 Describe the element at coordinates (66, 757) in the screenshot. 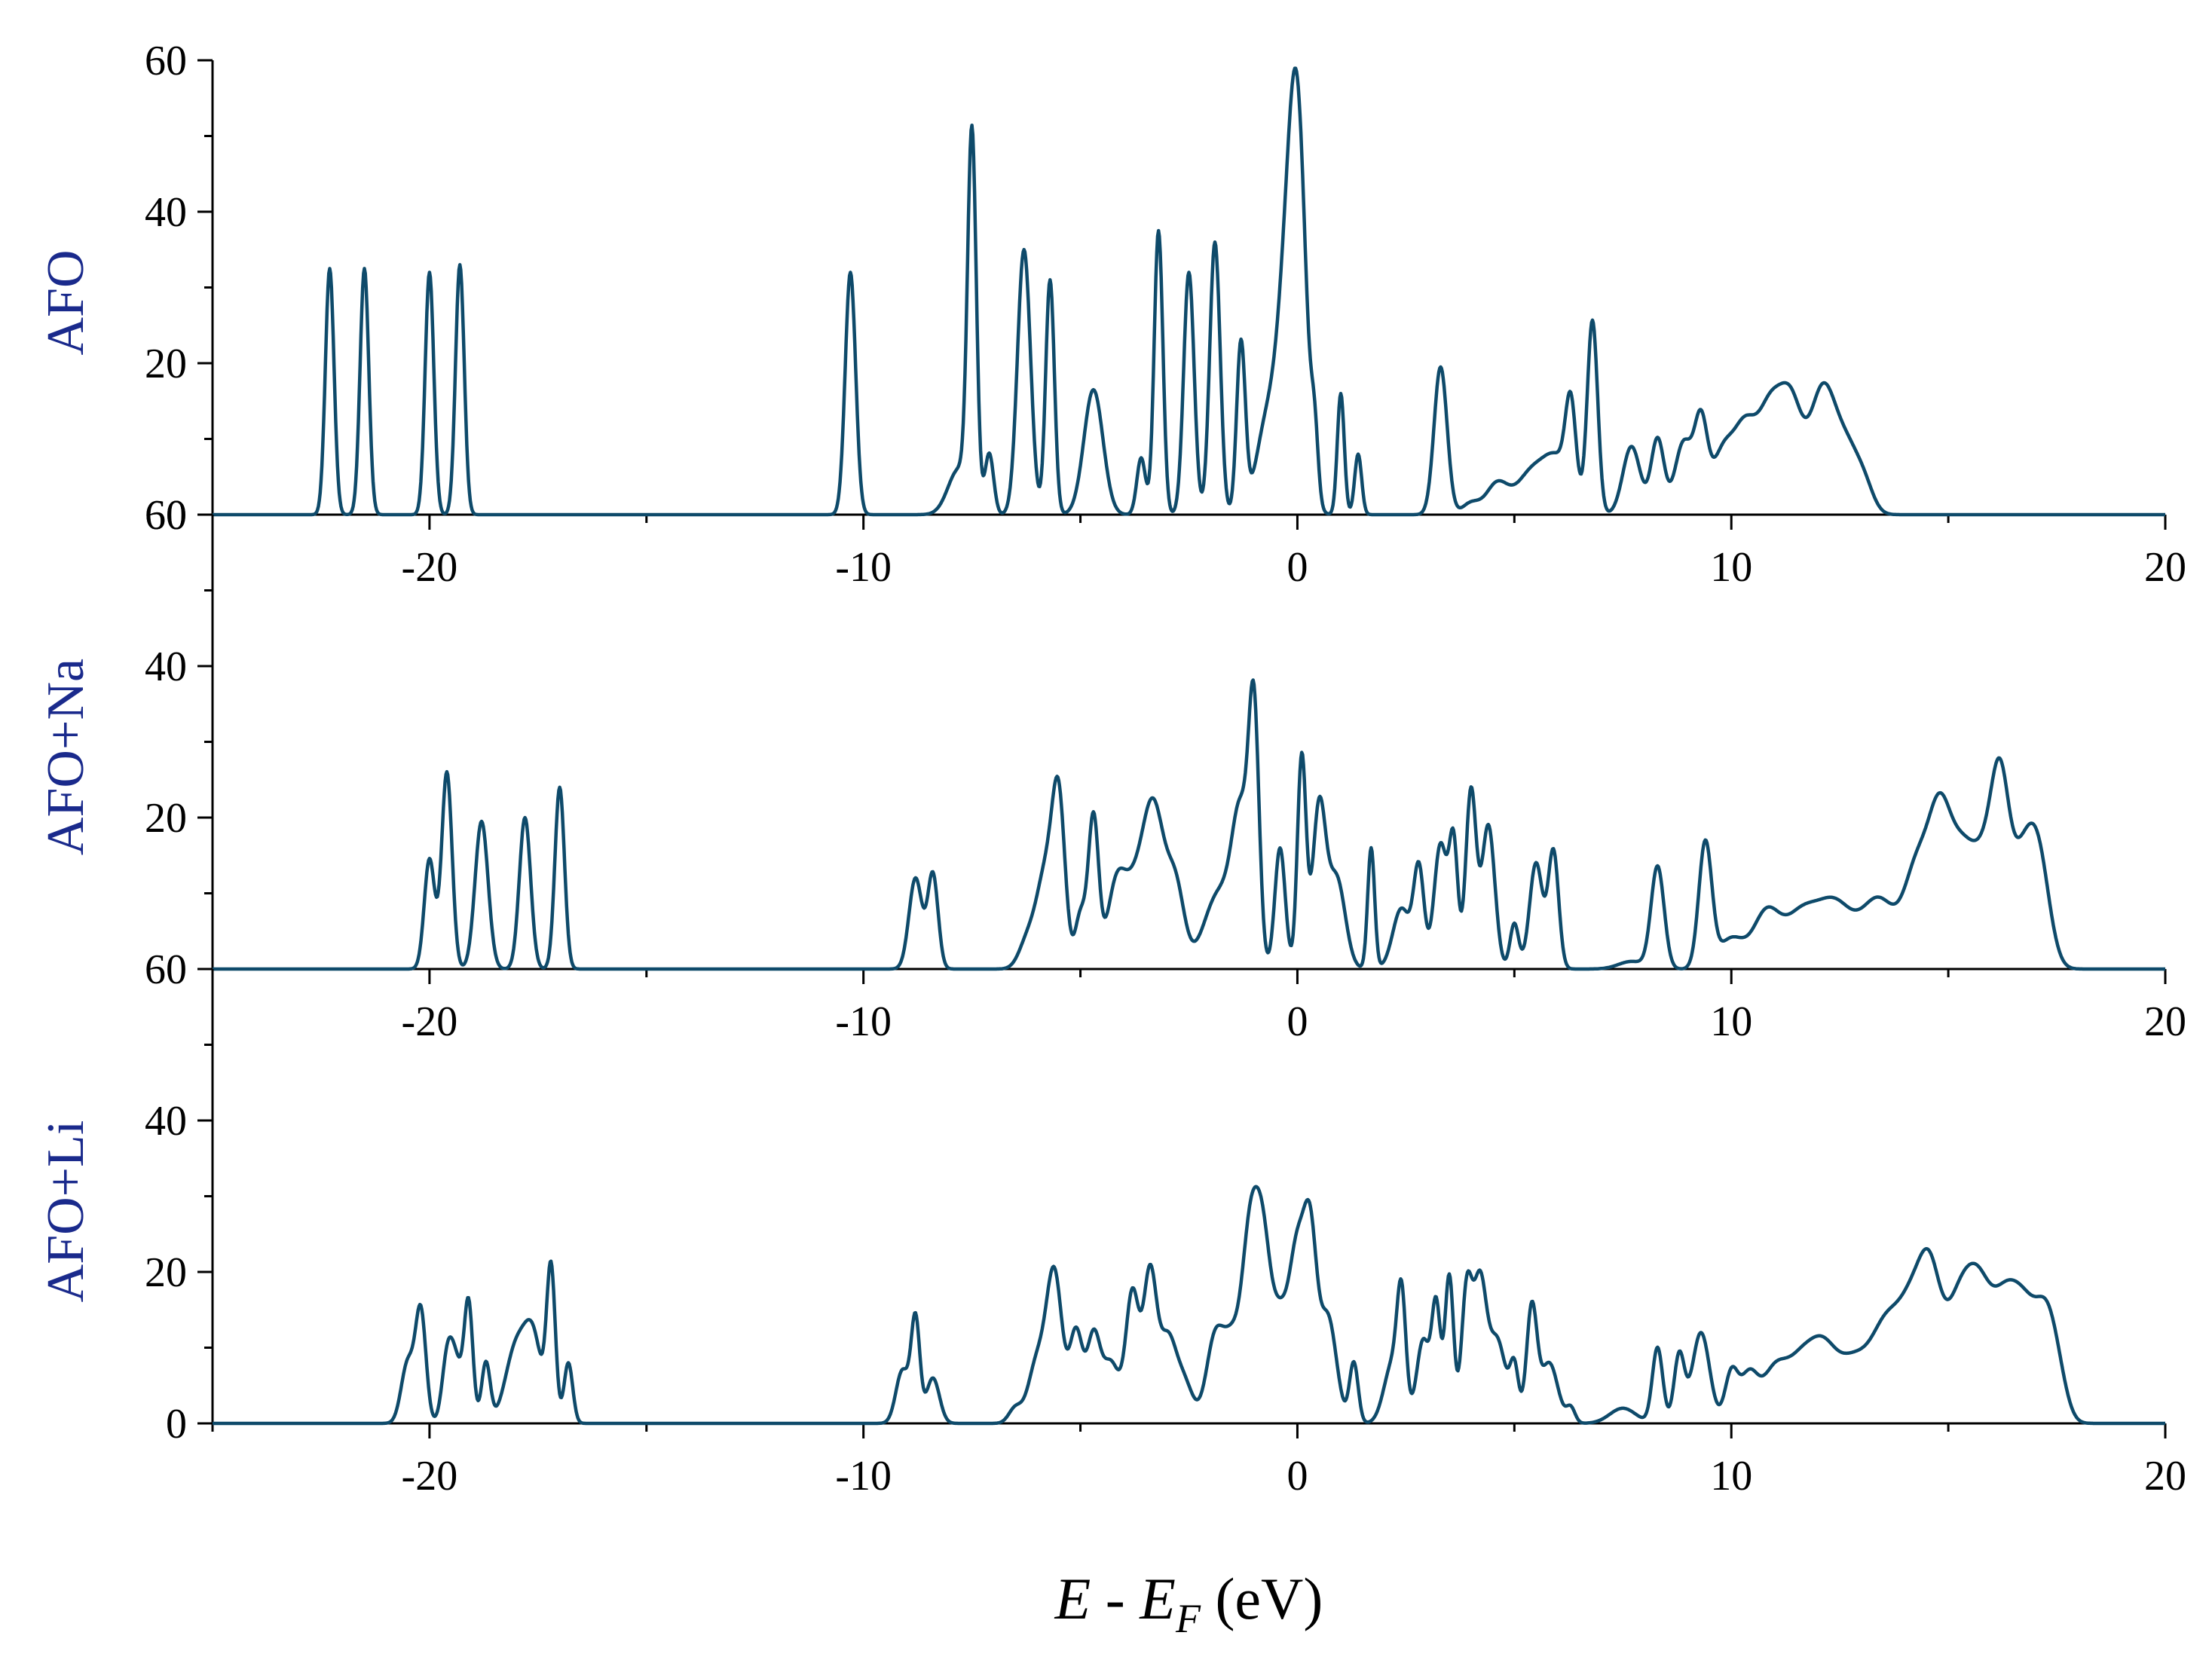

I see `panel-label: AFO+Na` at that location.